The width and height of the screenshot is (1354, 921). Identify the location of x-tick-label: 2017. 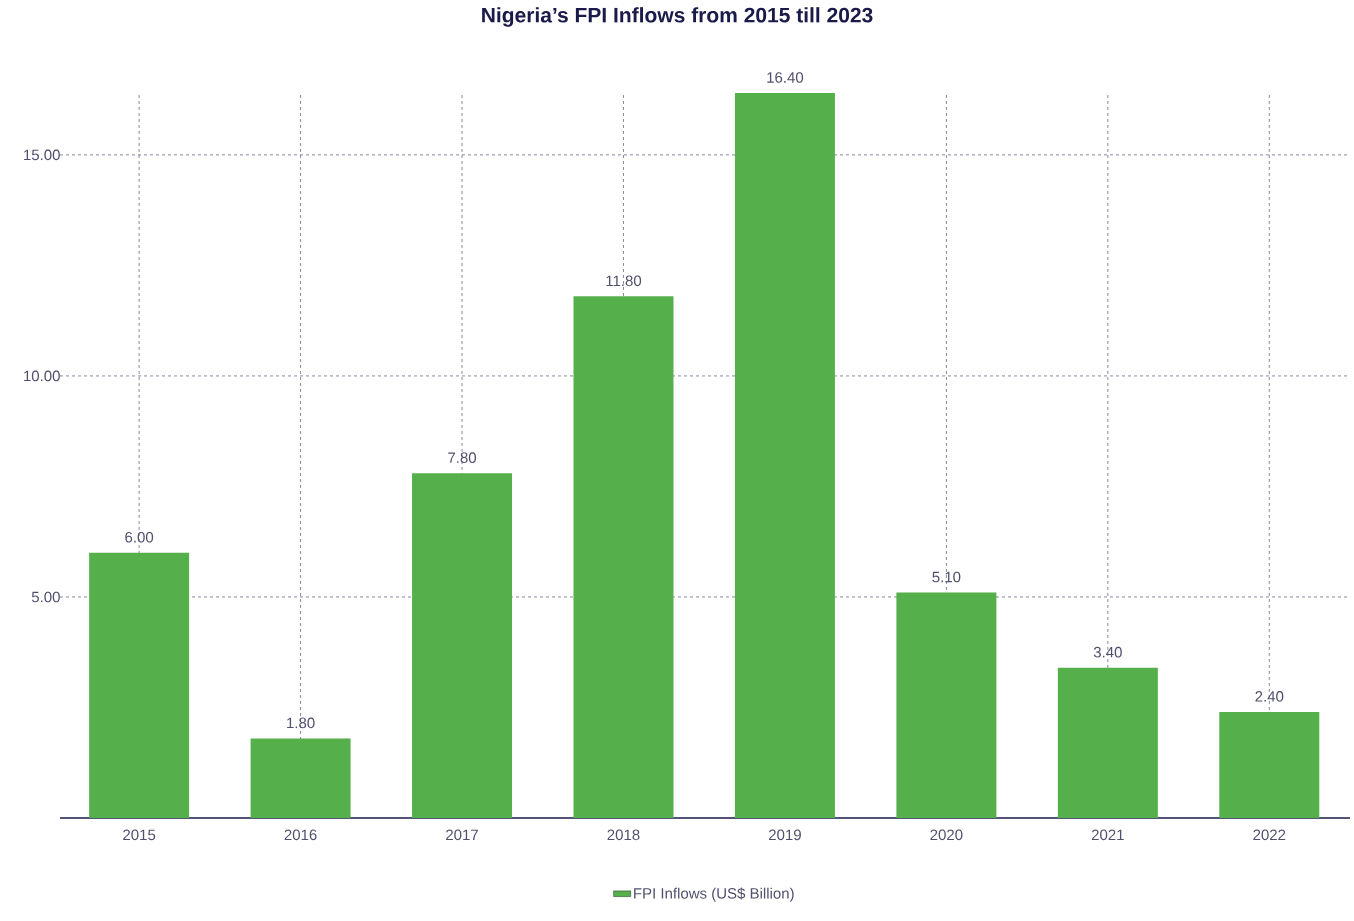
(462, 835).